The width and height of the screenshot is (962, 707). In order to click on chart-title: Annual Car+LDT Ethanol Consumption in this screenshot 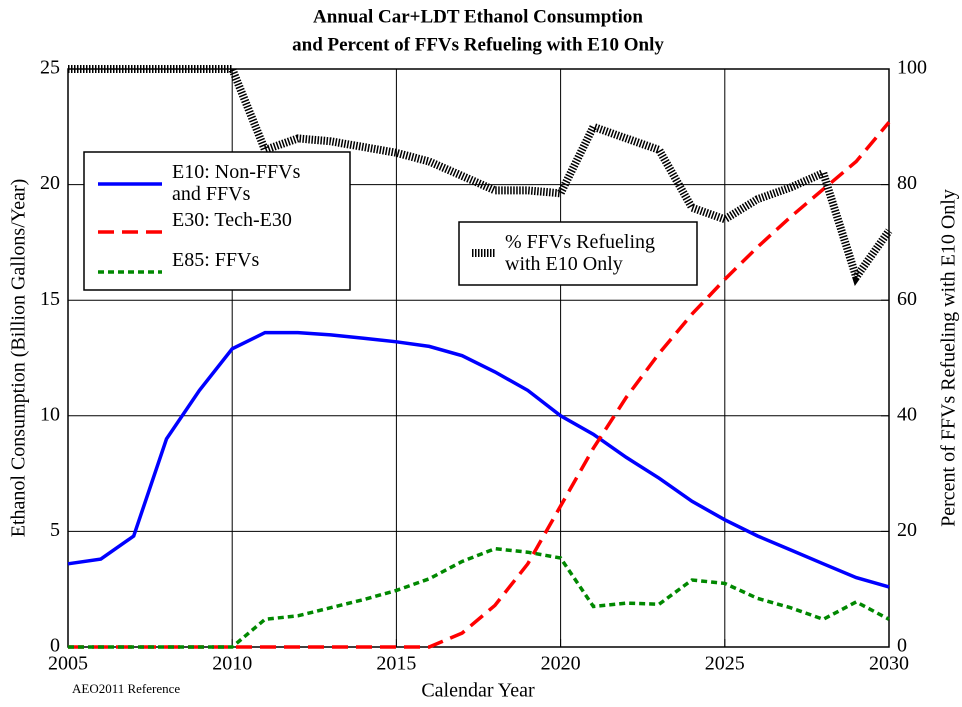, I will do `click(478, 16)`.